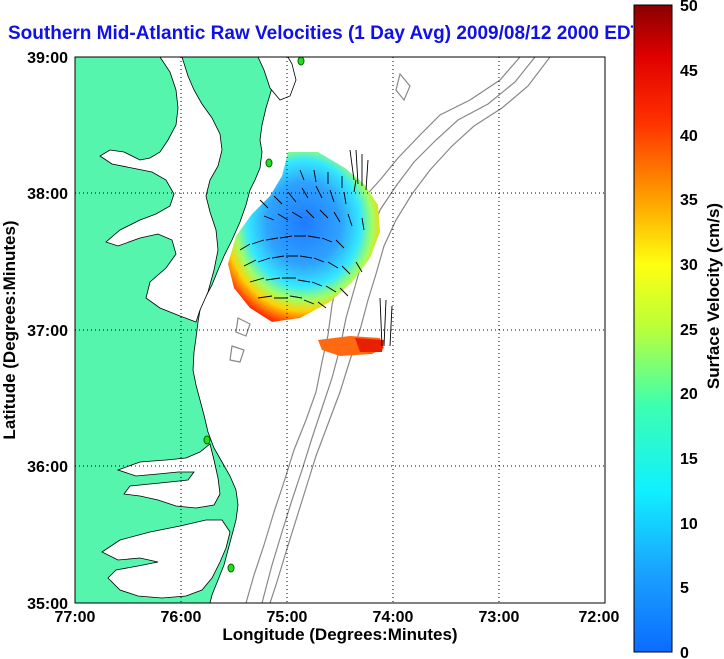 Image resolution: width=724 pixels, height=659 pixels. I want to click on colorbar-tick-label: 5, so click(684, 588).